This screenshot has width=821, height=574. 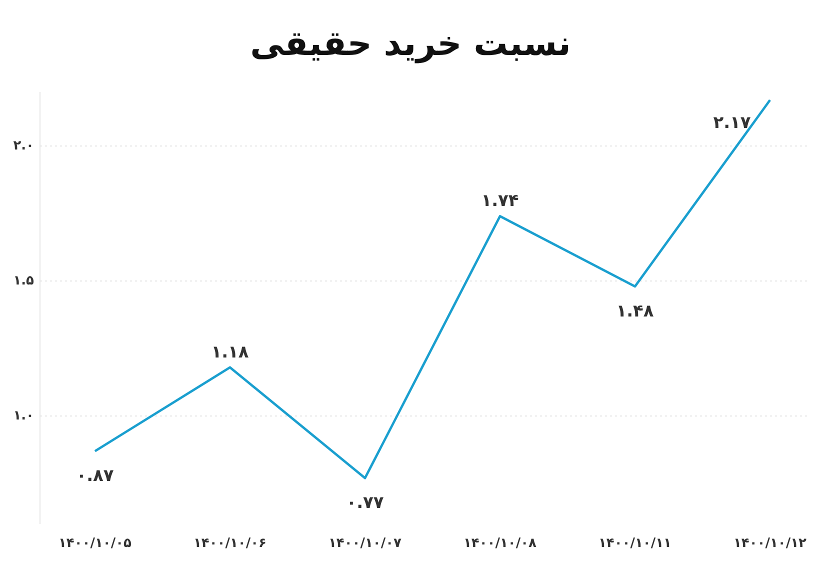 What do you see at coordinates (500, 201) in the screenshot?
I see `data-label: ۱.۷۴` at bounding box center [500, 201].